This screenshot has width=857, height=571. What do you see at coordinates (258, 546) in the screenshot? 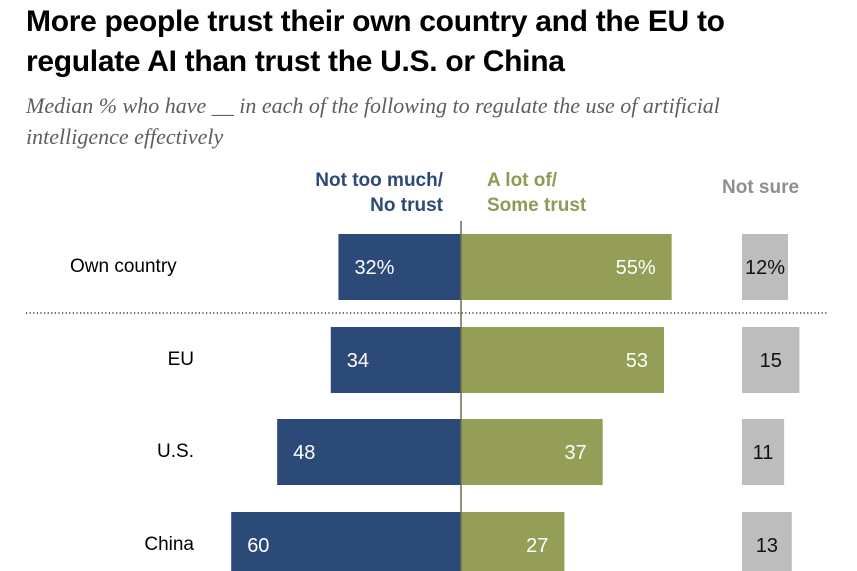
I see `label-no-trust-china: 60` at bounding box center [258, 546].